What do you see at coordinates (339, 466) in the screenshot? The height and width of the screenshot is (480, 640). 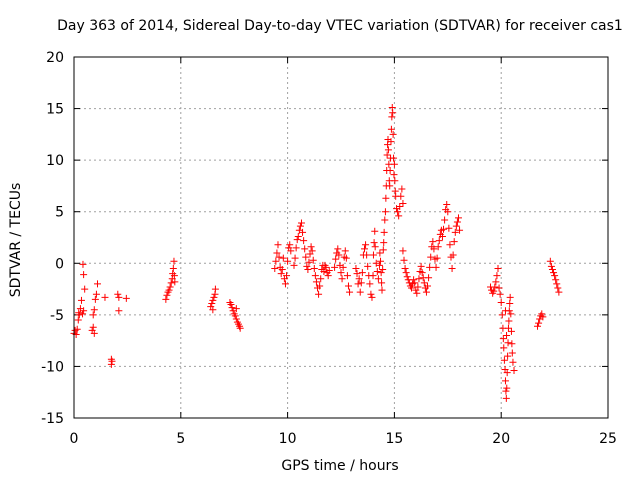 I see `x-axis-label: GPS time / hours` at bounding box center [339, 466].